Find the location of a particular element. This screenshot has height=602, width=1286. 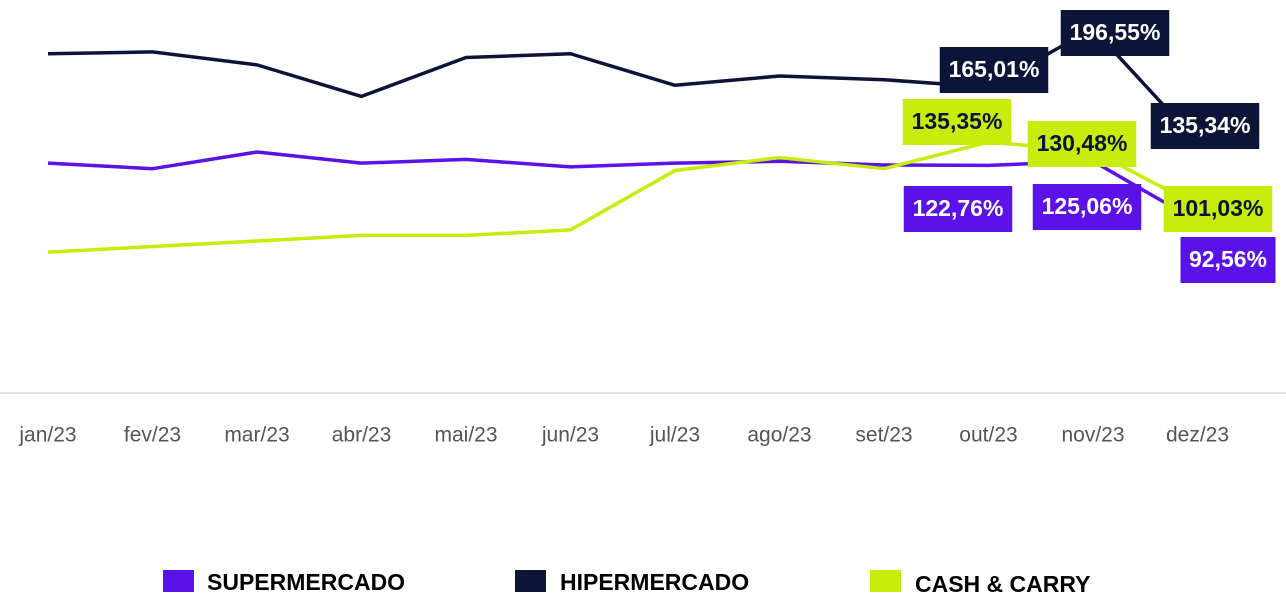

x-tick-label: abr/23 is located at coordinates (362, 435).